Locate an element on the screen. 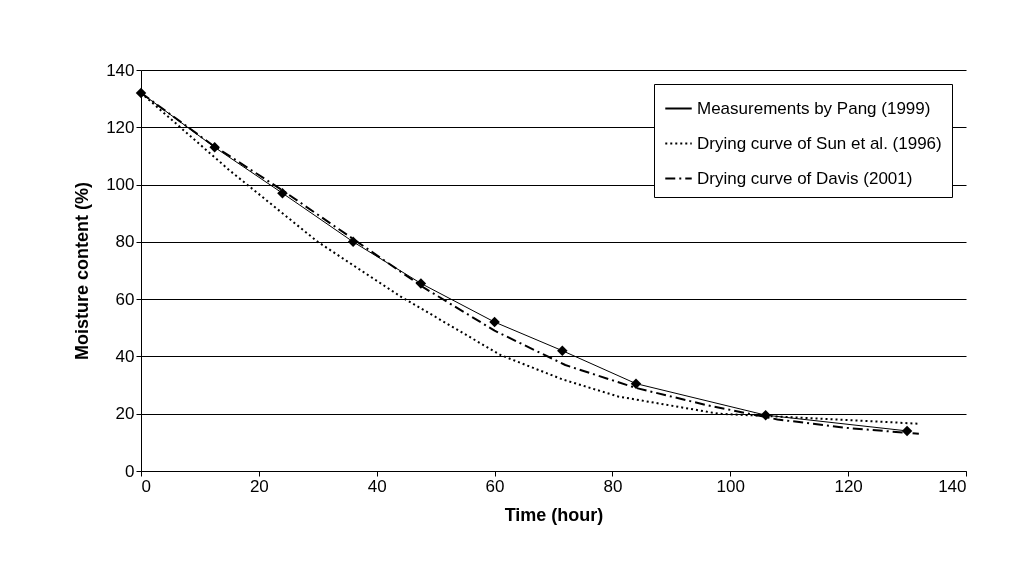 This screenshot has width=1021, height=585. y-tick-label: 40 is located at coordinates (125, 356).